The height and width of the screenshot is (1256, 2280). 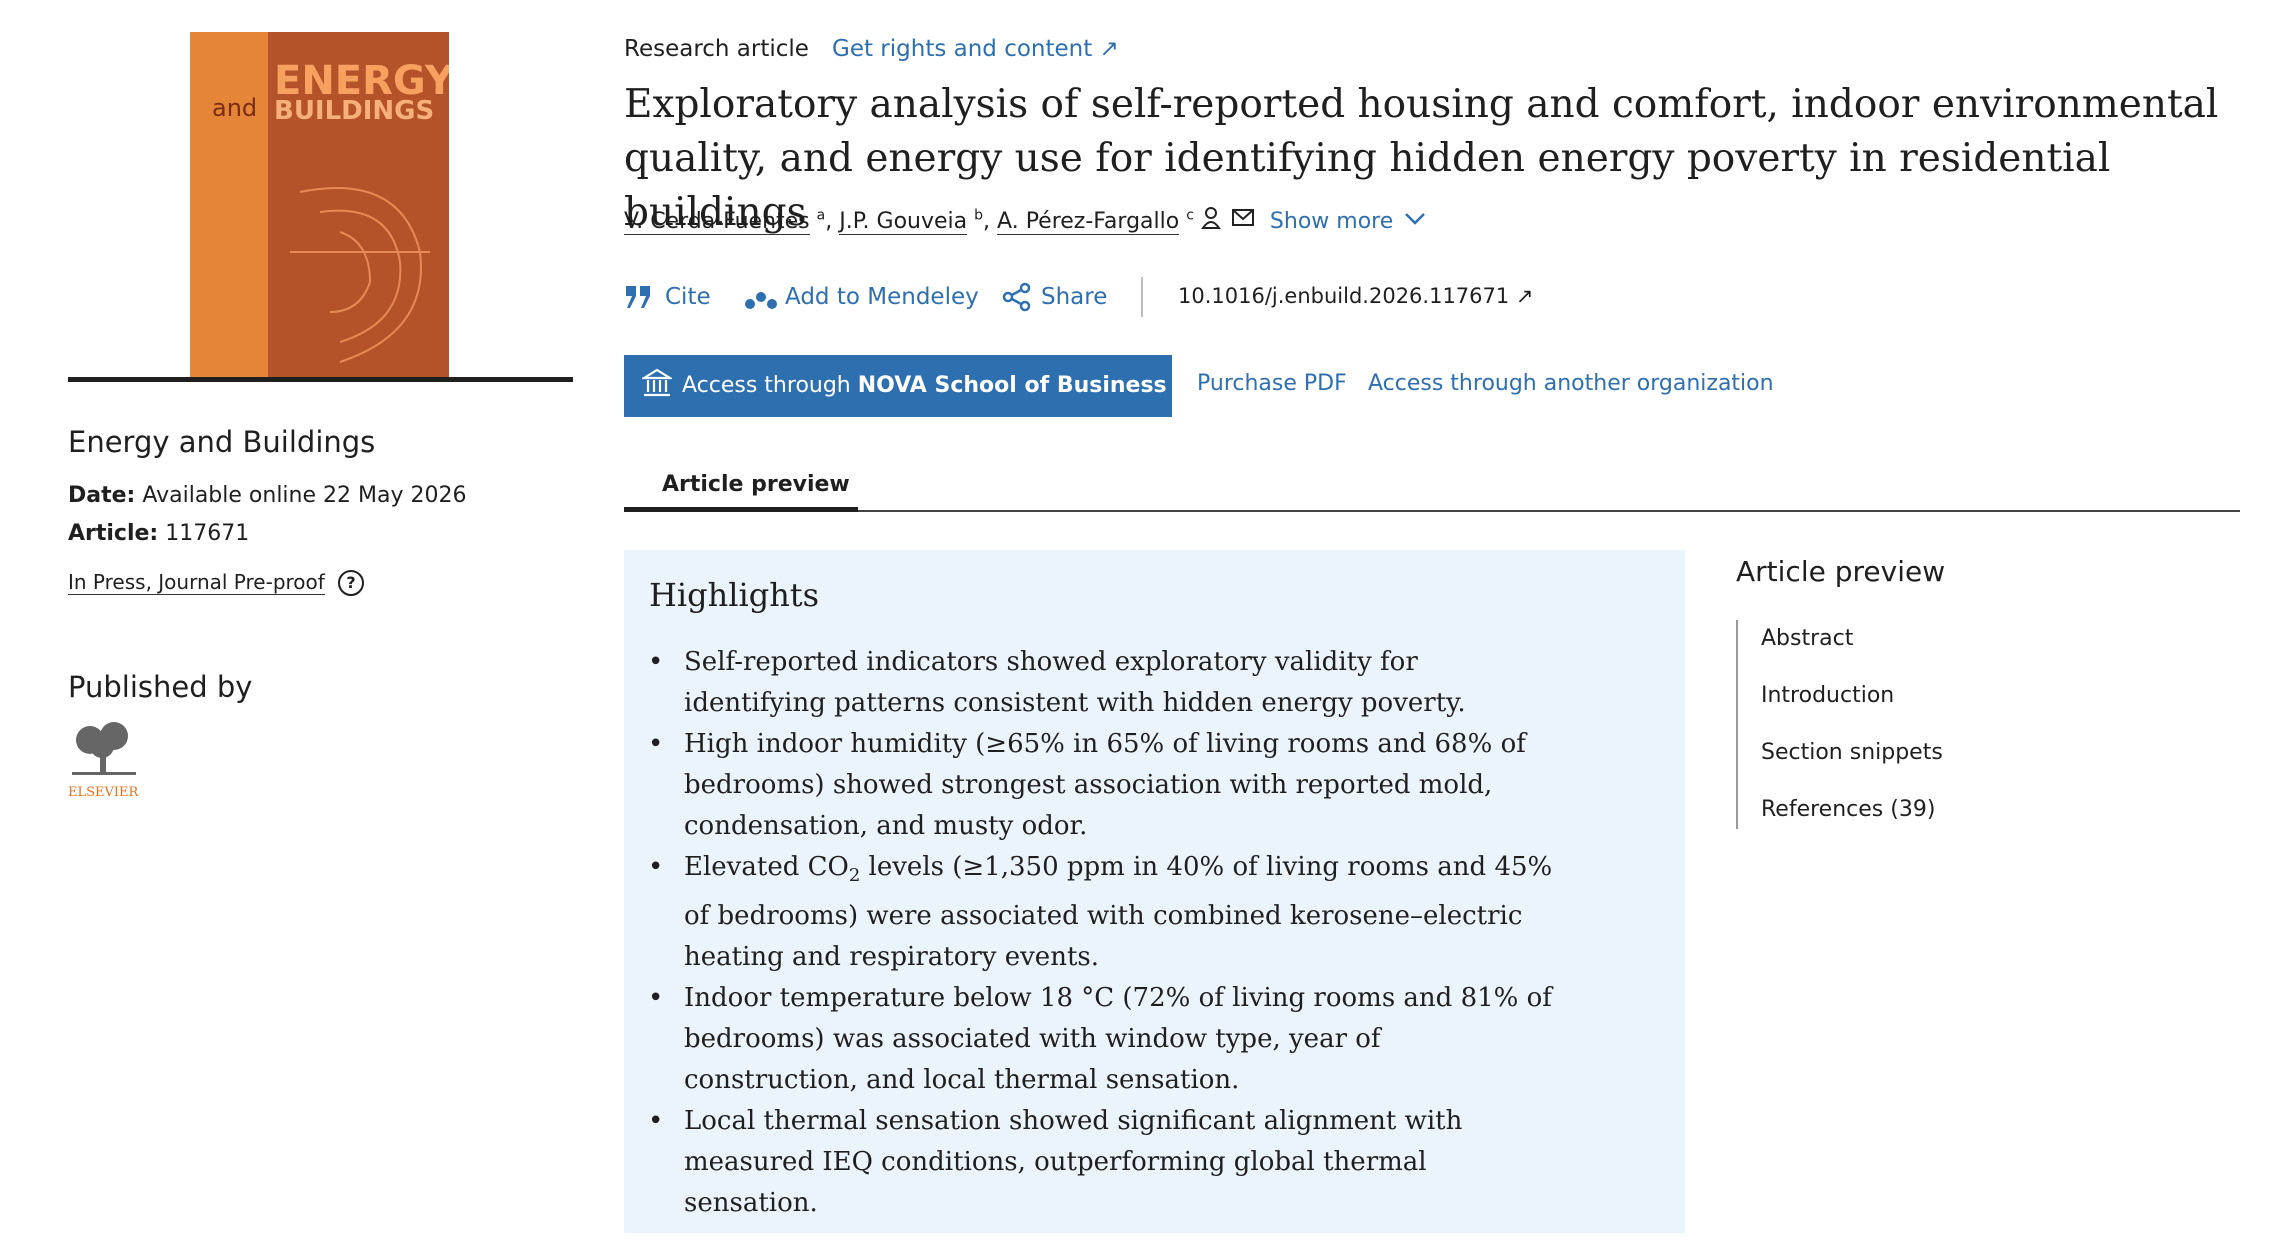 I want to click on institution-icon, so click(x=657, y=382).